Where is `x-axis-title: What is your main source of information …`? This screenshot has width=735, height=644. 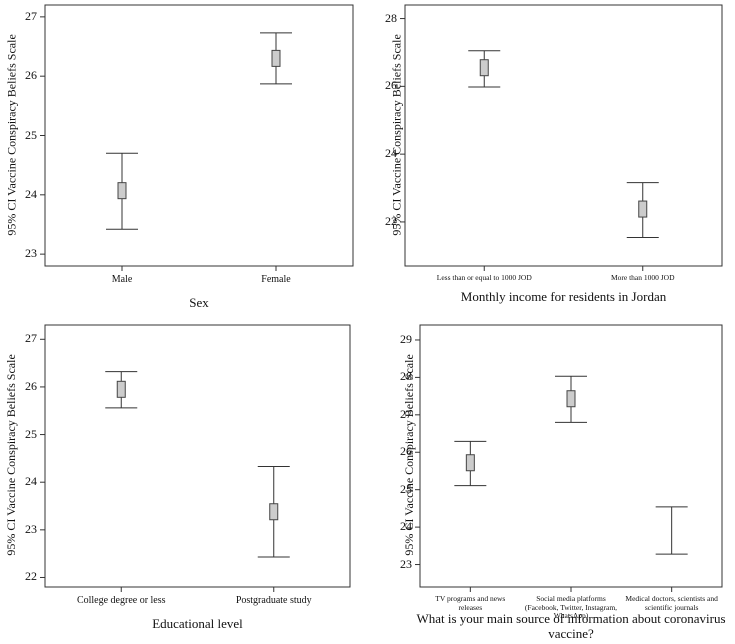
x-axis-title: What is your main source of information … is located at coordinates (571, 626).